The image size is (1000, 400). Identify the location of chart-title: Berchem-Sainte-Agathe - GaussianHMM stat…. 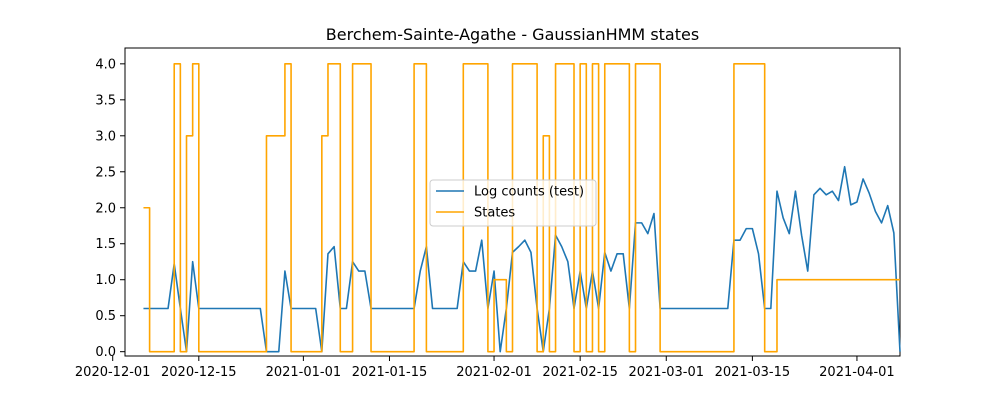
(512, 34).